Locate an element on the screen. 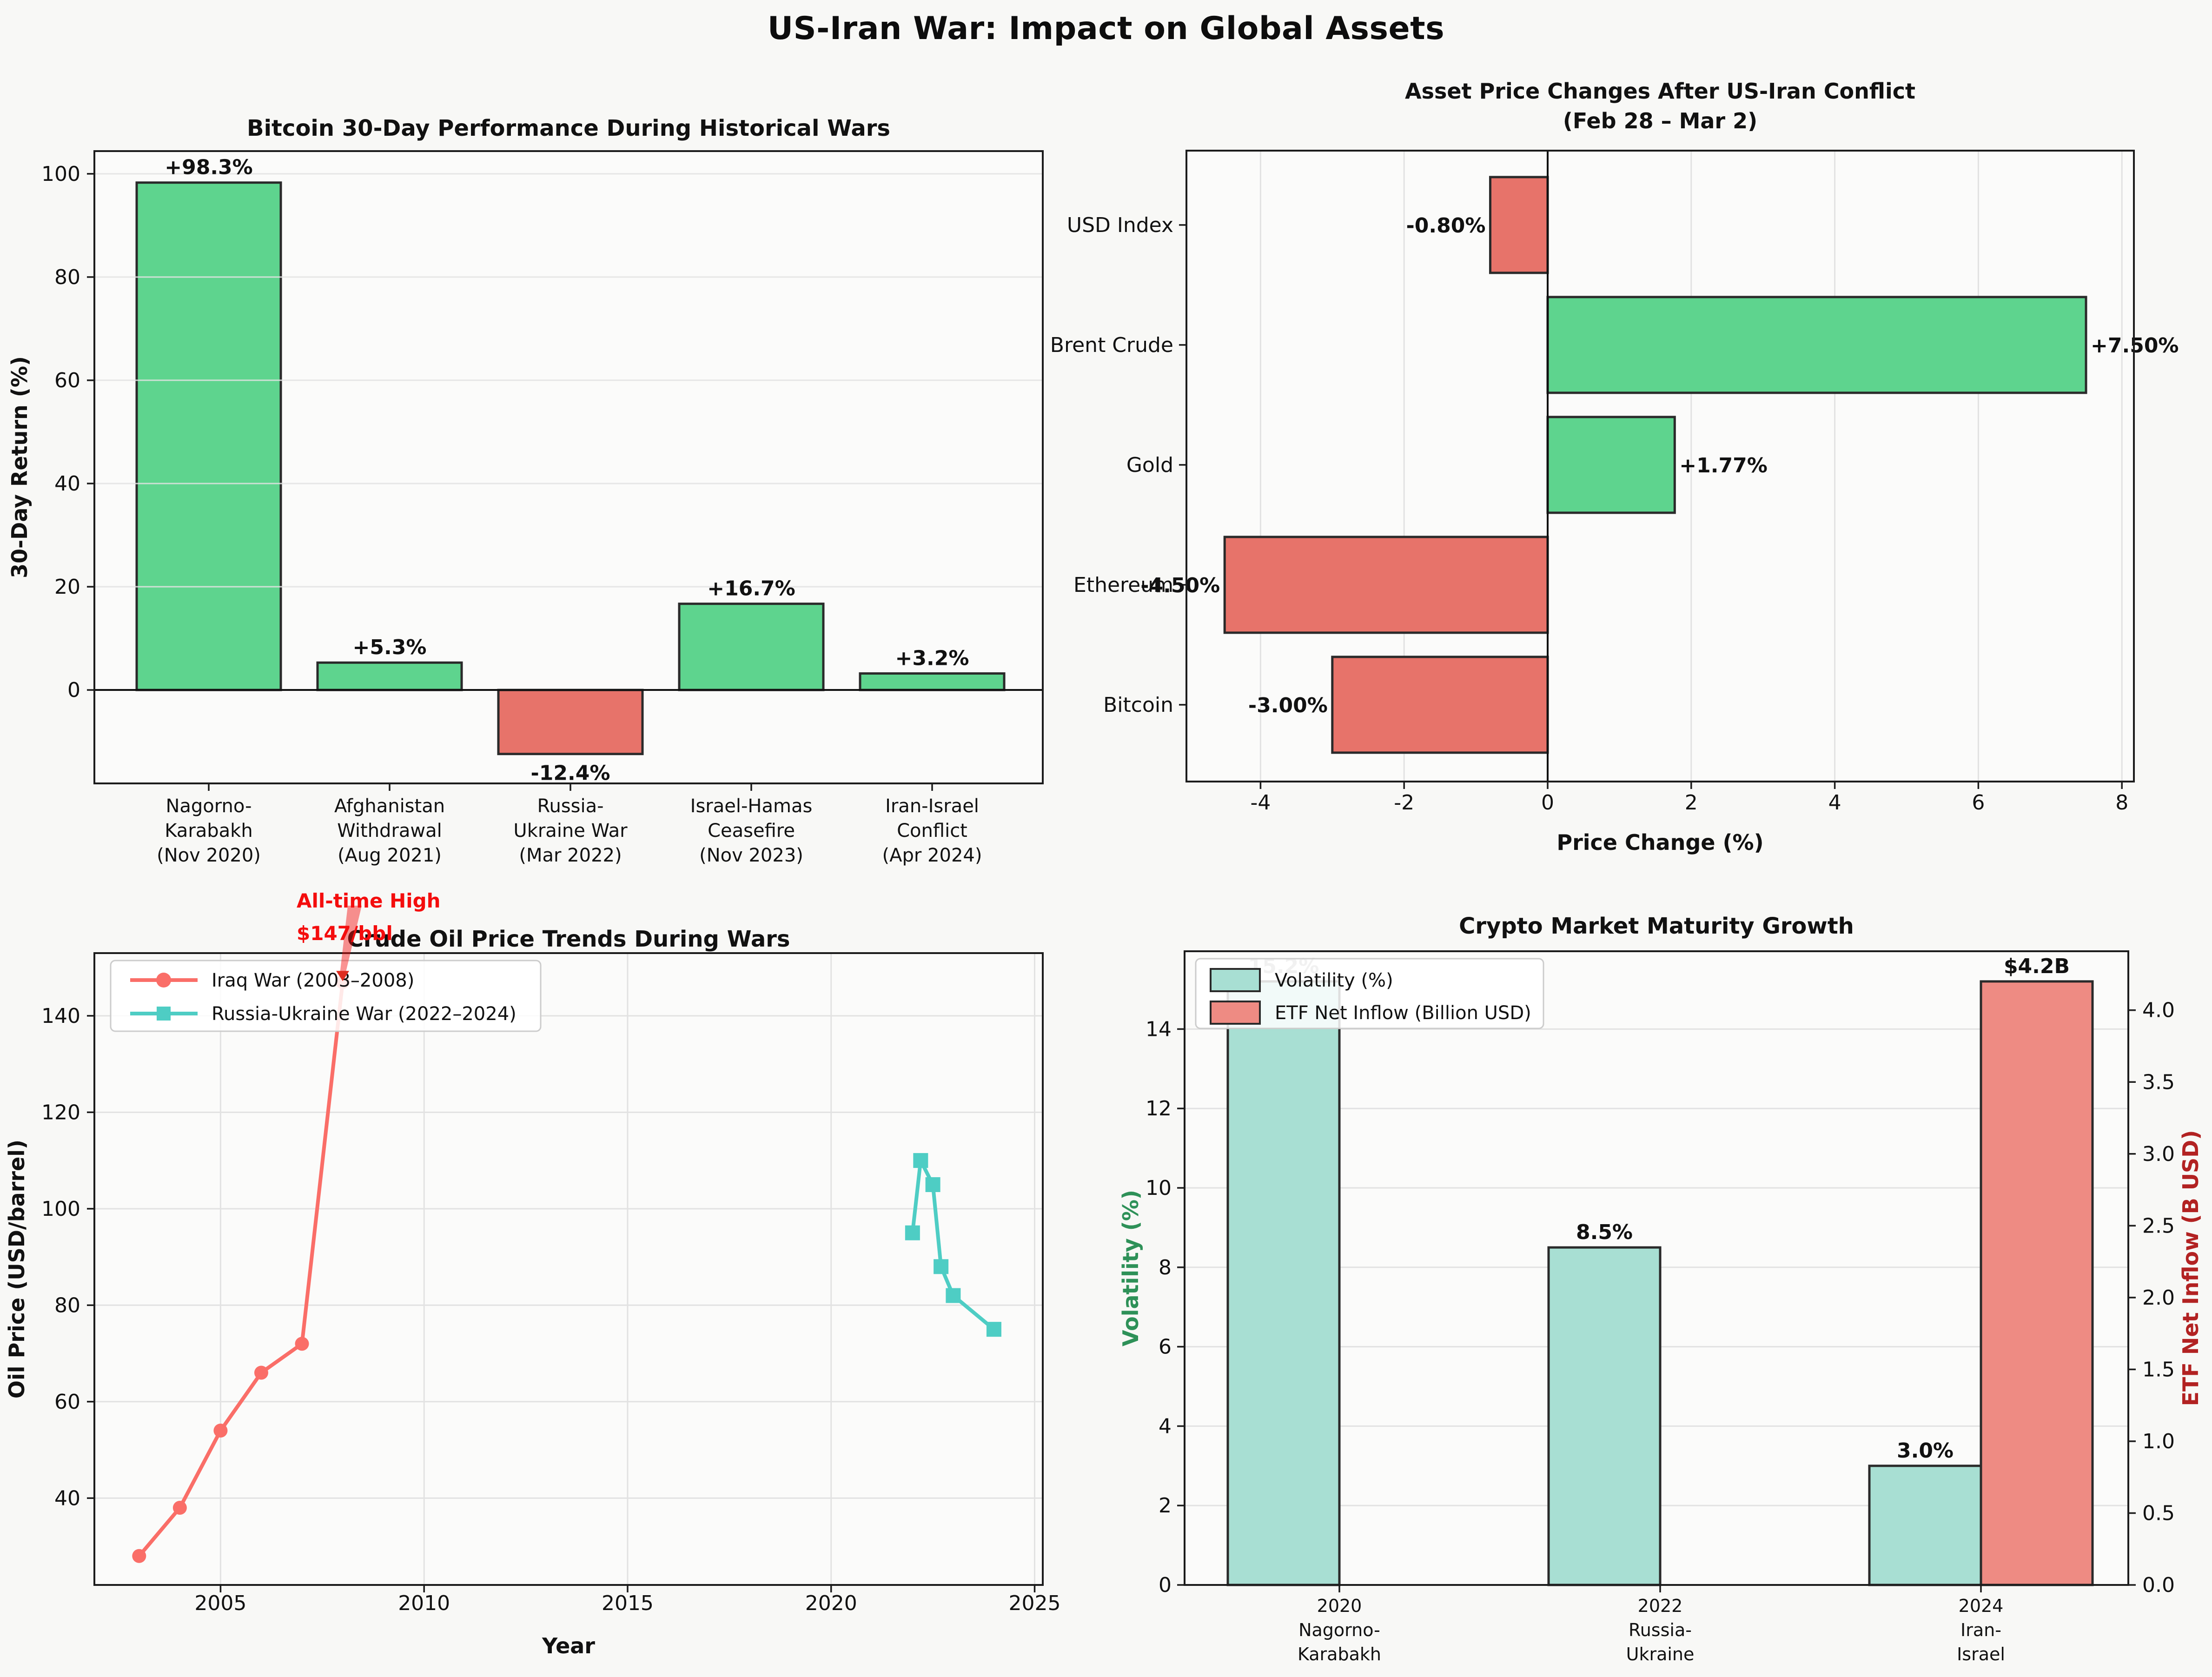 The height and width of the screenshot is (1677, 2212). y-category-label: Ethereum is located at coordinates (1123, 585).